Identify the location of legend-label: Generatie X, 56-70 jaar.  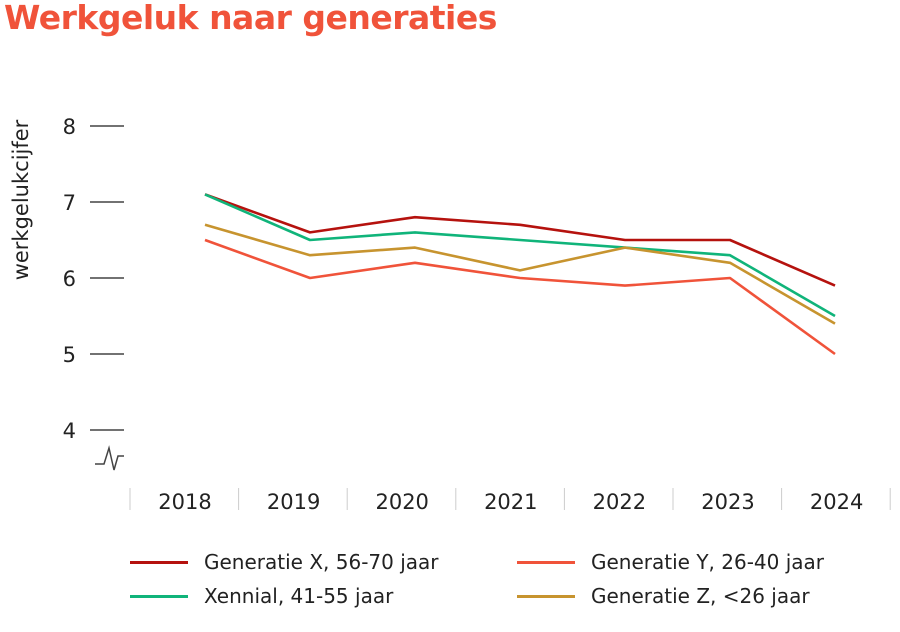
(321, 562).